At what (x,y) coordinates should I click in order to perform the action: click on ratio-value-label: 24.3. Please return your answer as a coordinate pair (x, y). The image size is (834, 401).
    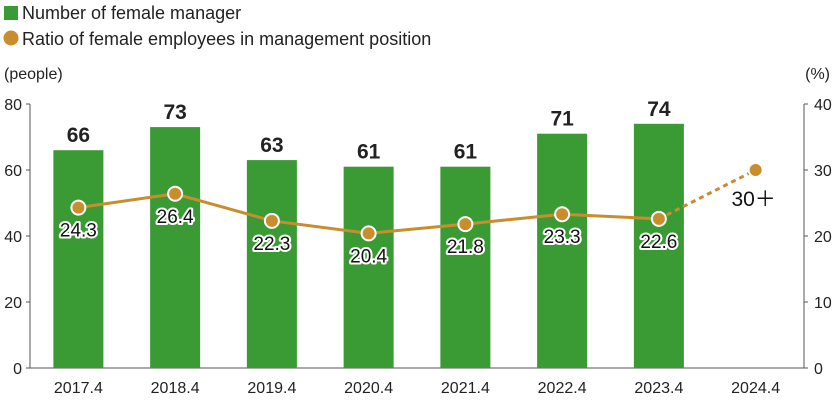
    Looking at the image, I should click on (78, 231).